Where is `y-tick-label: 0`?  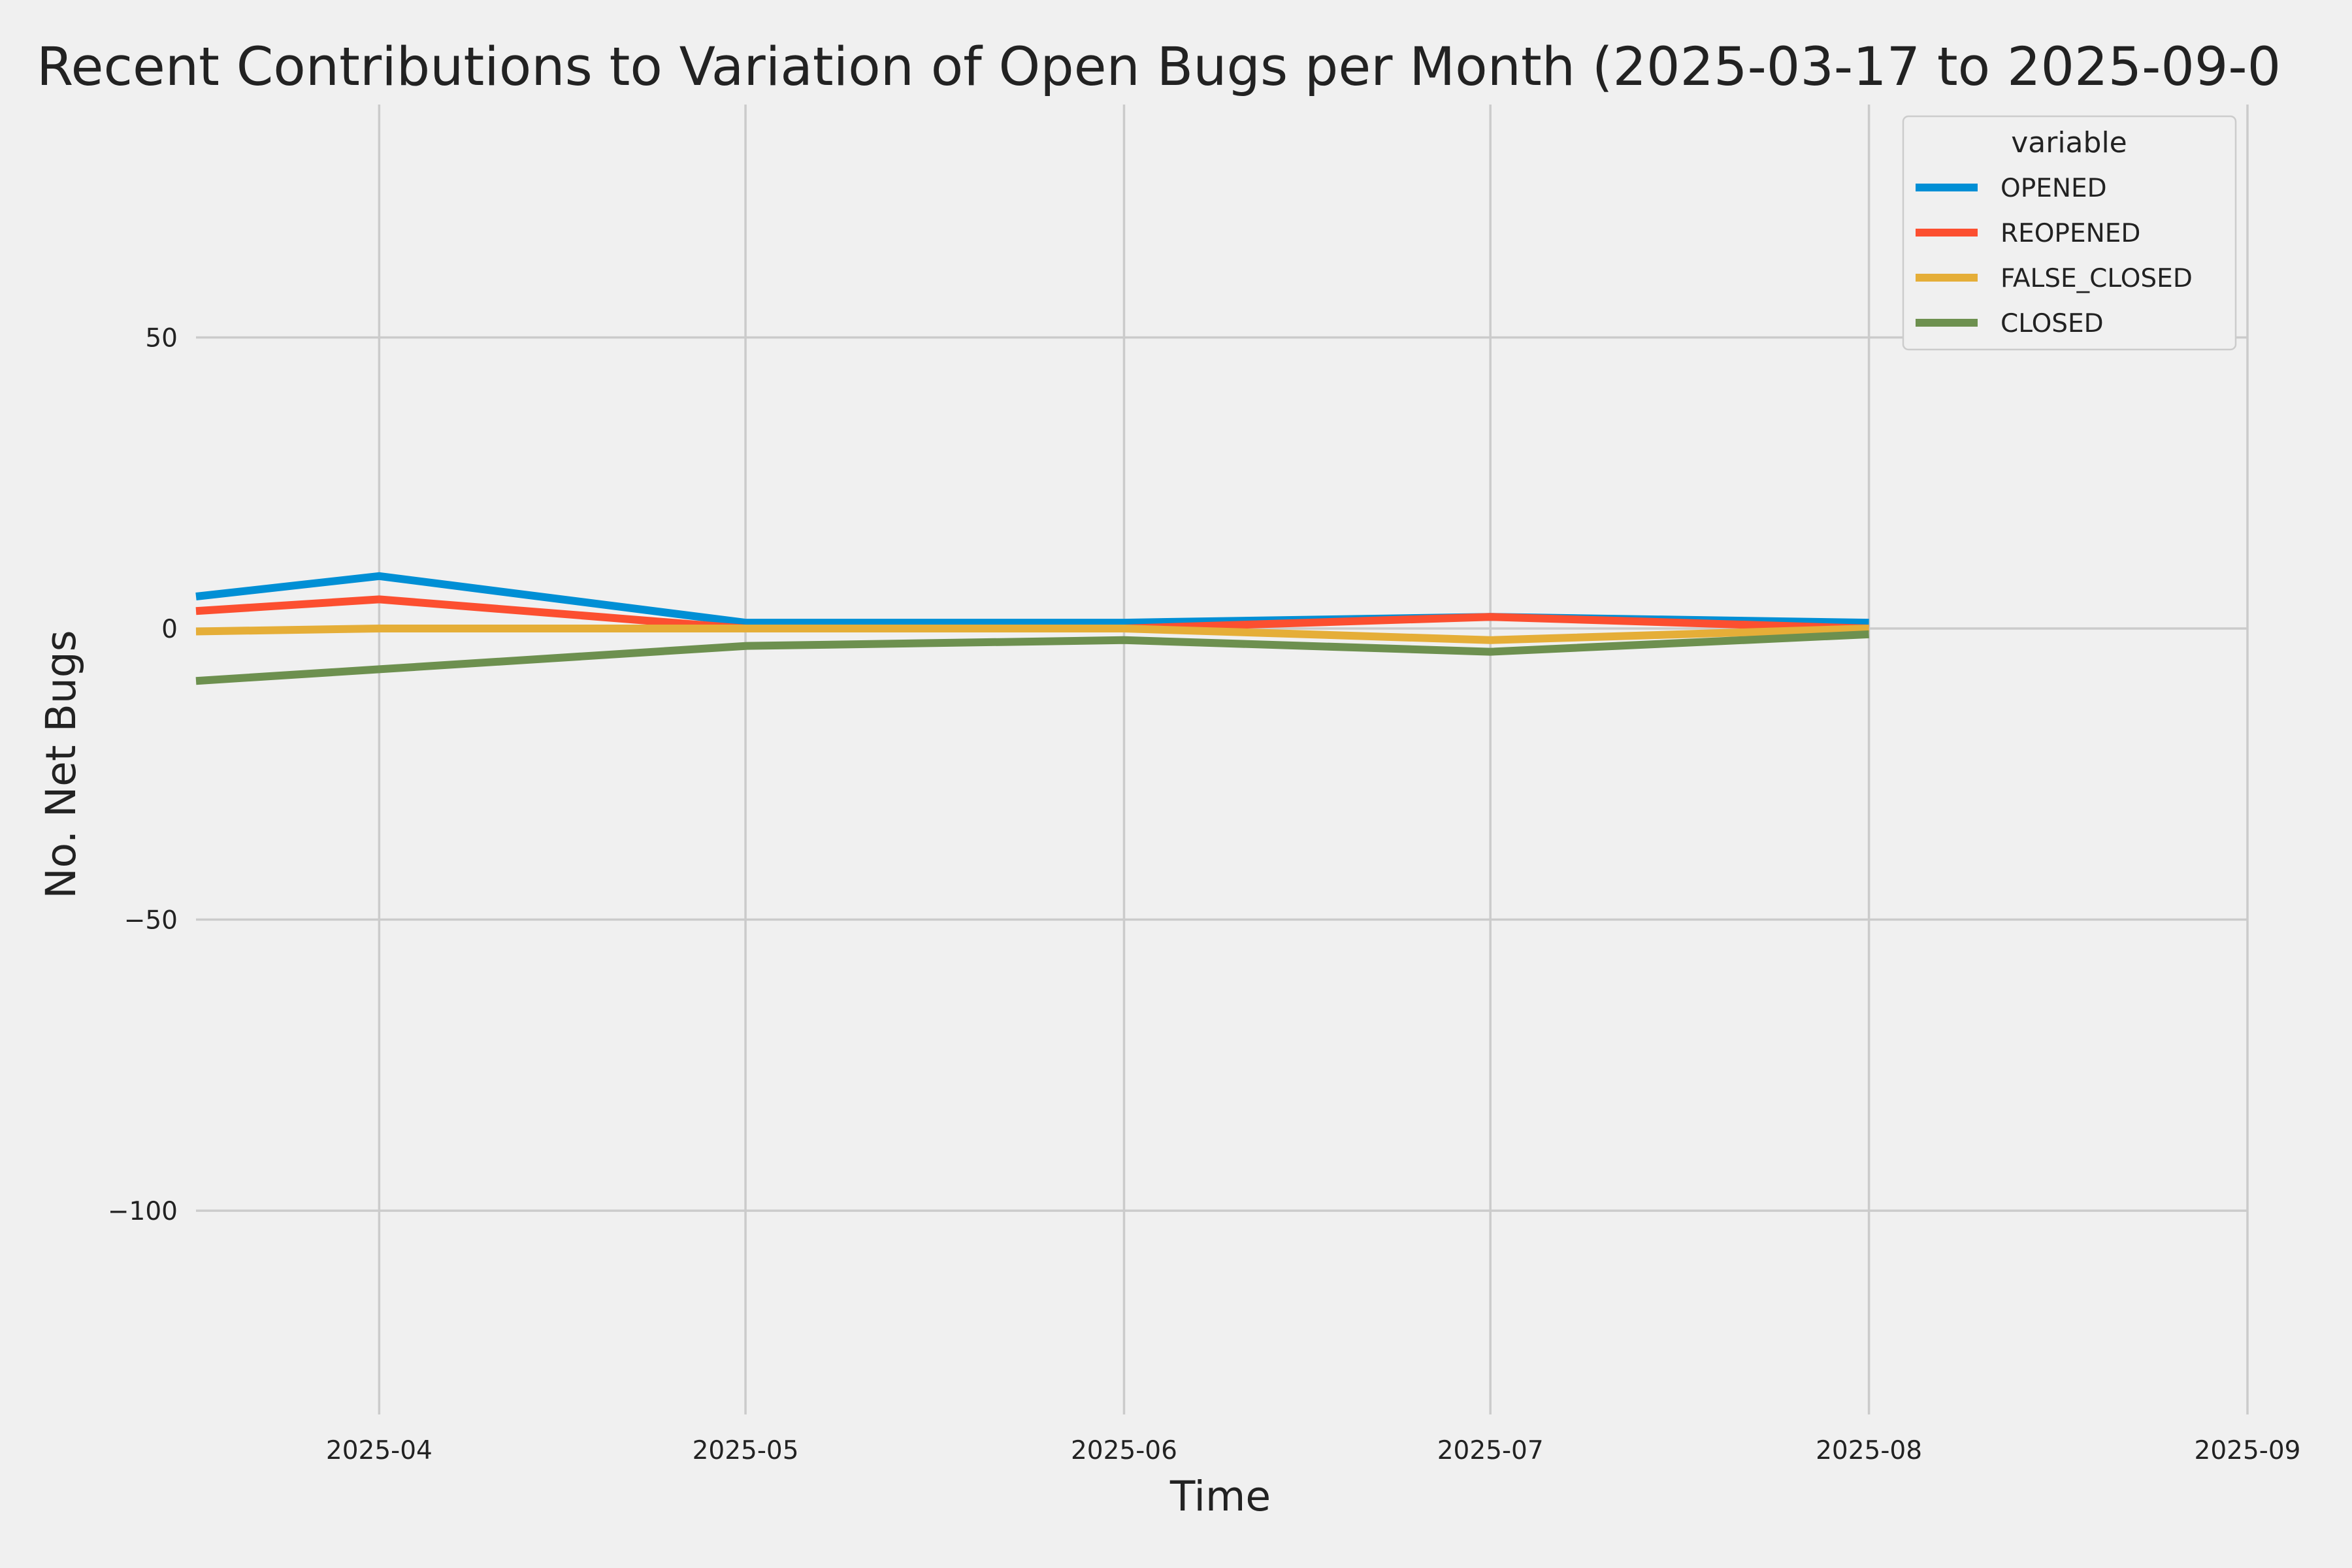 y-tick-label: 0 is located at coordinates (169, 629).